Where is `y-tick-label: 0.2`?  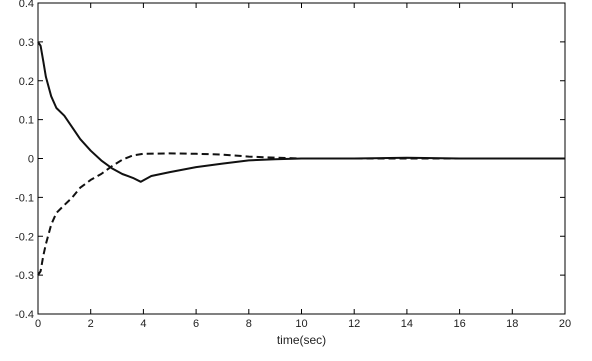
y-tick-label: 0.2 is located at coordinates (26, 82).